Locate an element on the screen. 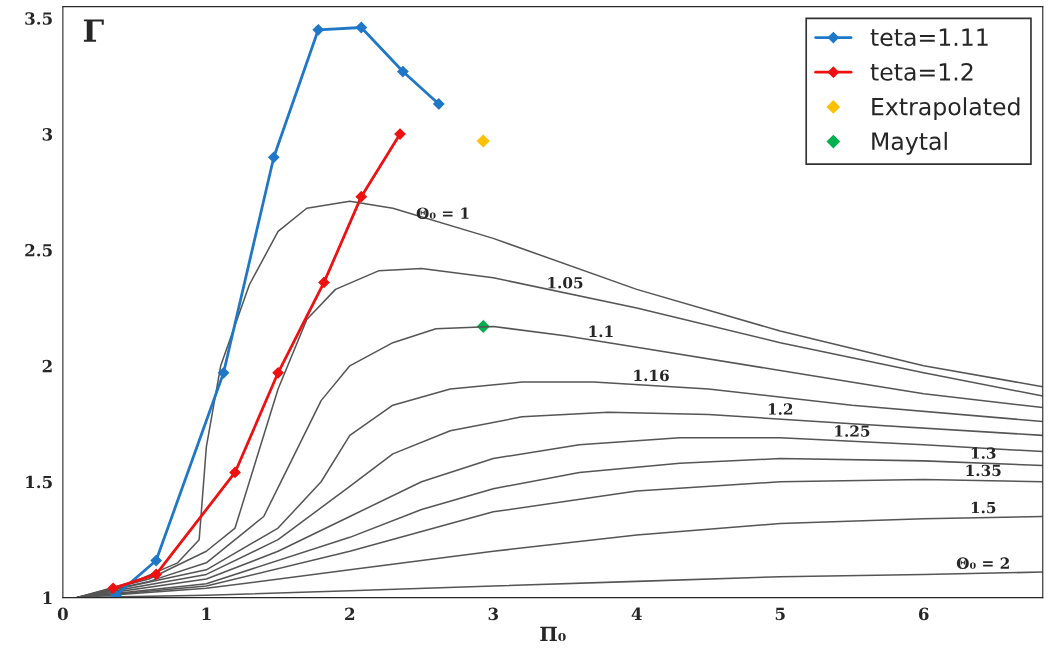 This screenshot has height=664, width=1048. x-tick-label: 6 is located at coordinates (923, 614).